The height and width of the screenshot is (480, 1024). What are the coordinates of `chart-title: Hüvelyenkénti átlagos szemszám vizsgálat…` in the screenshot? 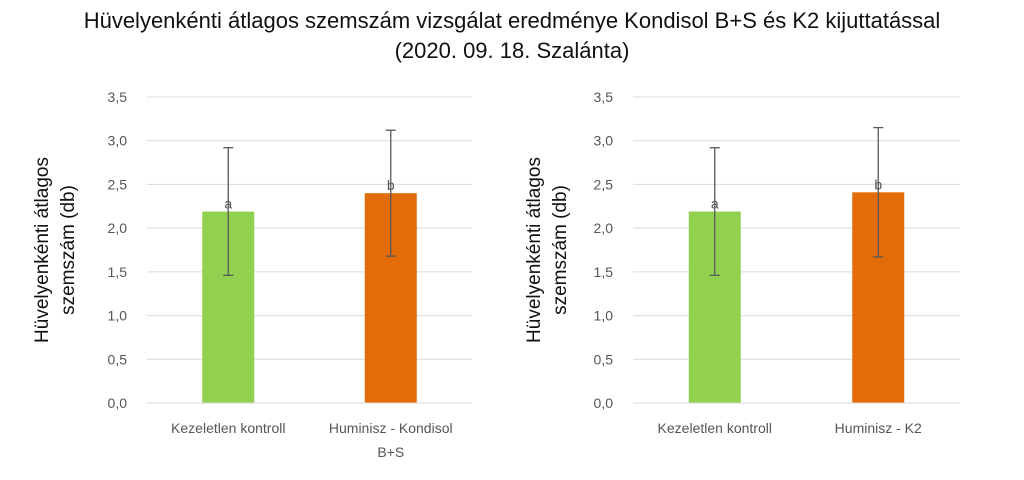 It's located at (512, 20).